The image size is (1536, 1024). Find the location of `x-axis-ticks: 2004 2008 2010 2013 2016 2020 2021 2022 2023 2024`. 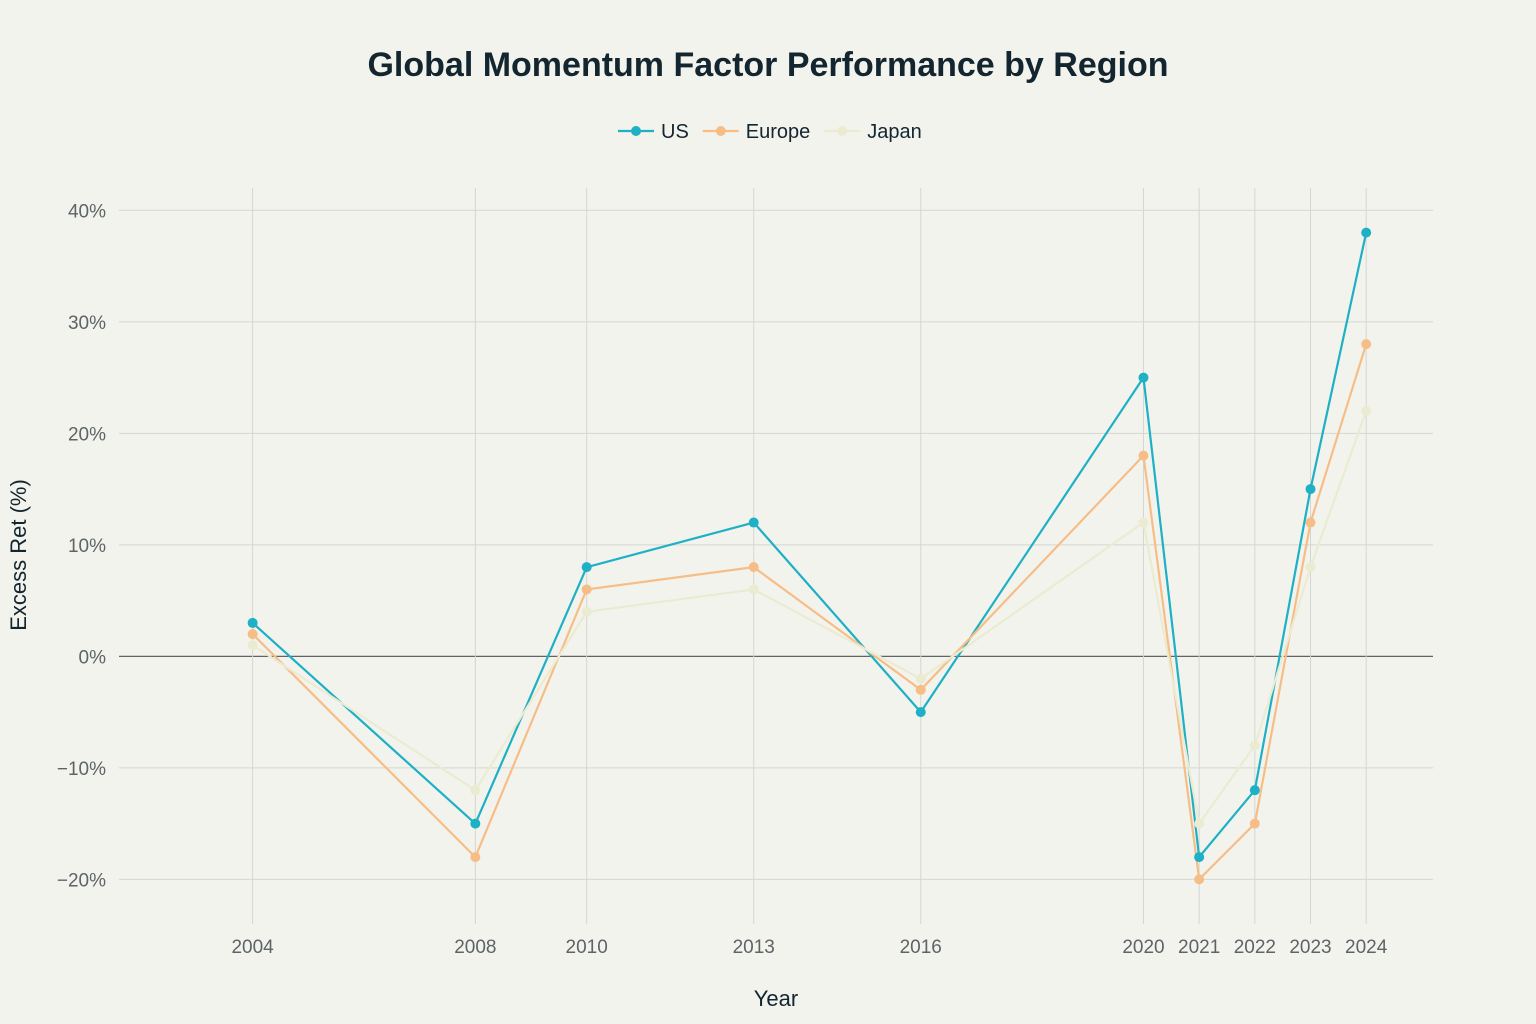

x-axis-ticks: 2004 2008 2010 2013 2016 2020 2021 2022 2023 2024 is located at coordinates (809, 947).